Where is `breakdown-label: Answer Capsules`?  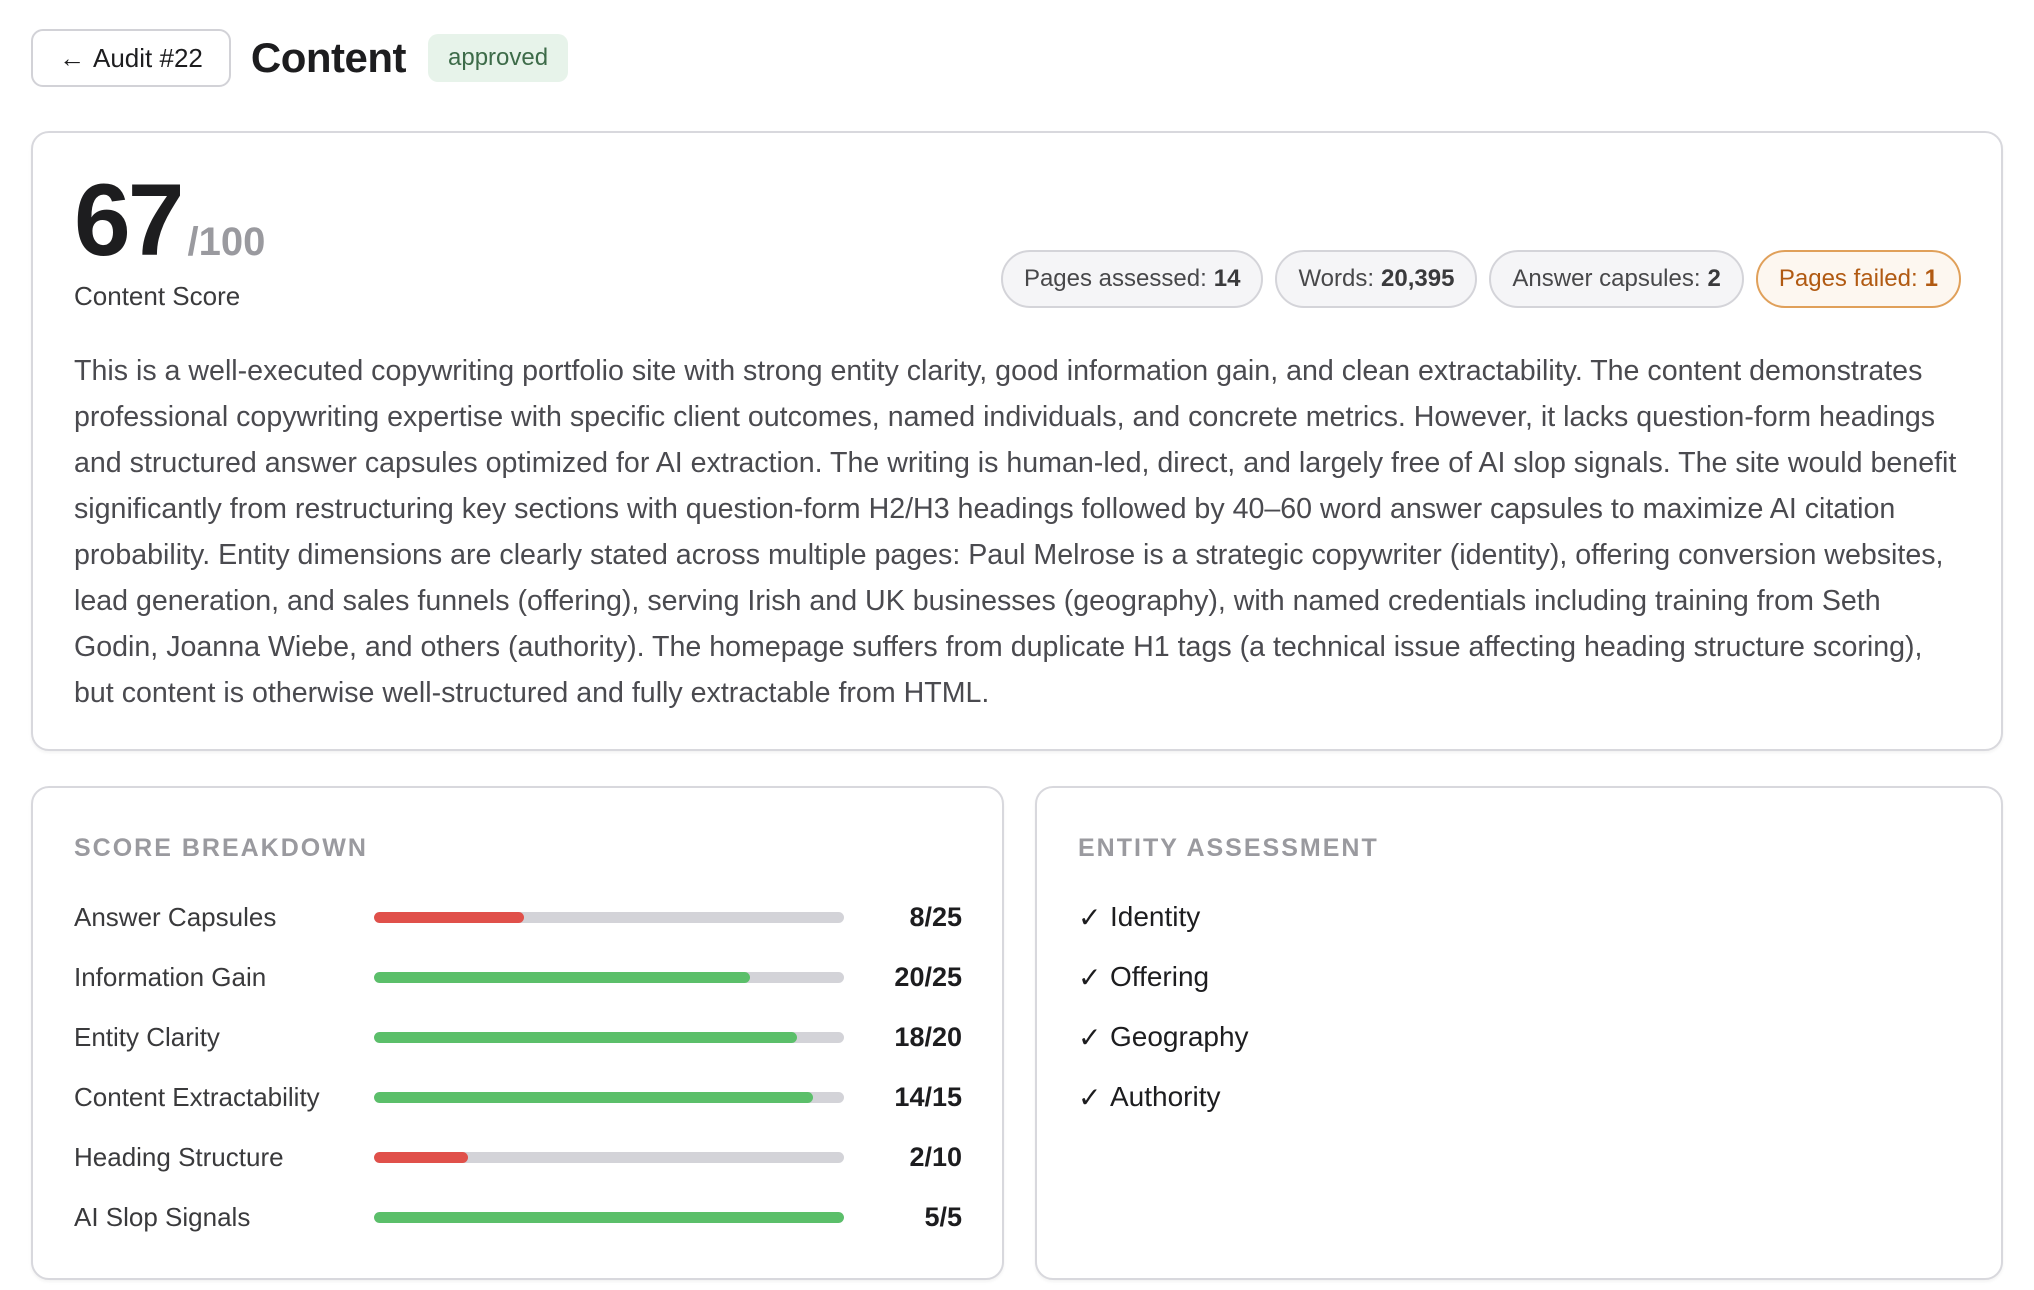 breakdown-label: Answer Capsules is located at coordinates (175, 916).